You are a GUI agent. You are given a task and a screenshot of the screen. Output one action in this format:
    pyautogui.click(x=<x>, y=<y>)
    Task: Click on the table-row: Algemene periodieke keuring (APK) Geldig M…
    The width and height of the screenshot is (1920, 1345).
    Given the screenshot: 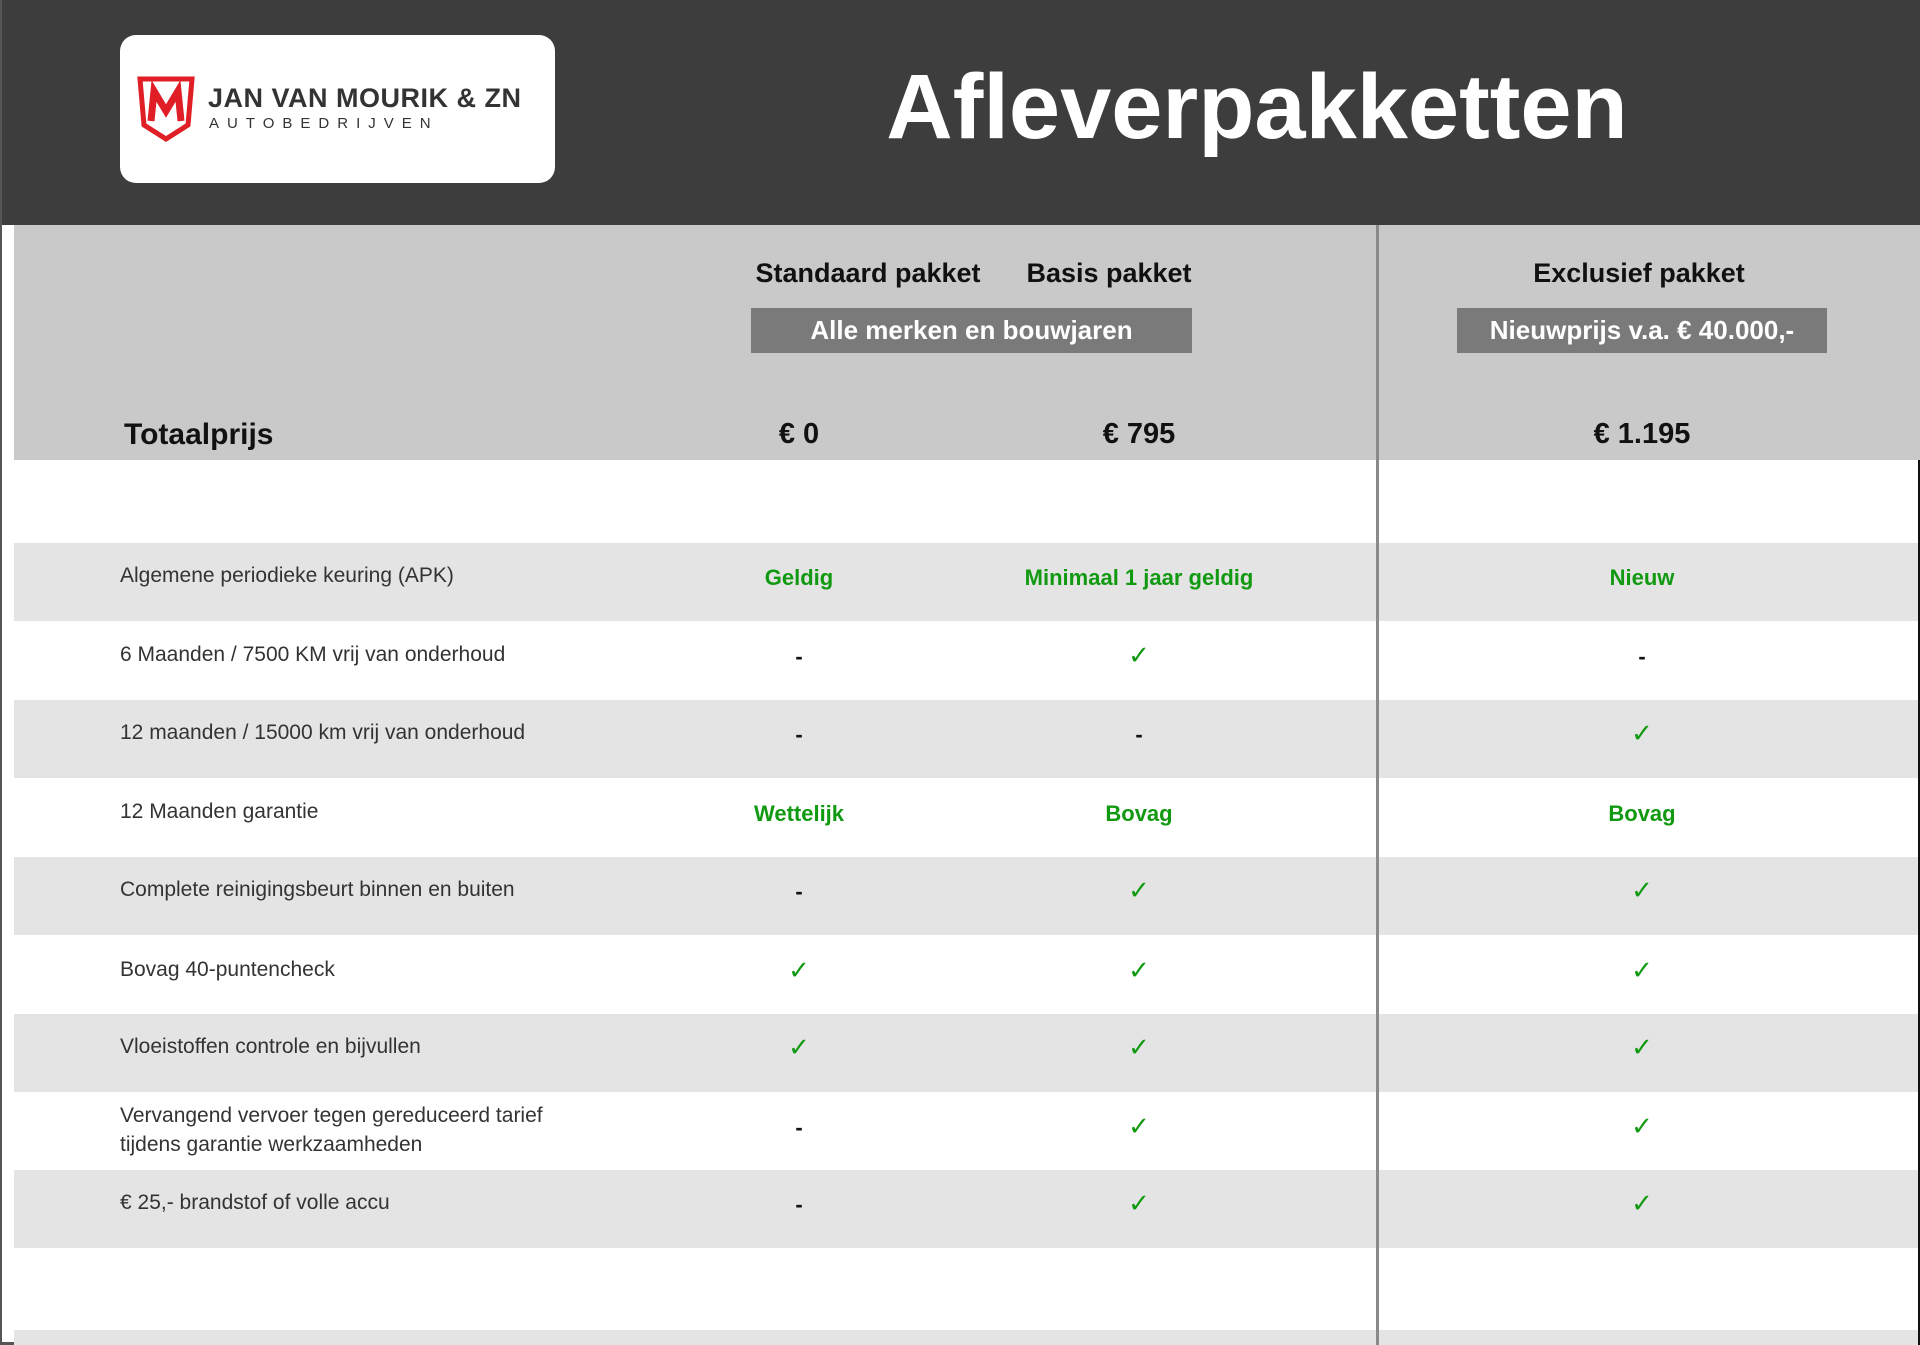 What is the action you would take?
    pyautogui.click(x=966, y=582)
    